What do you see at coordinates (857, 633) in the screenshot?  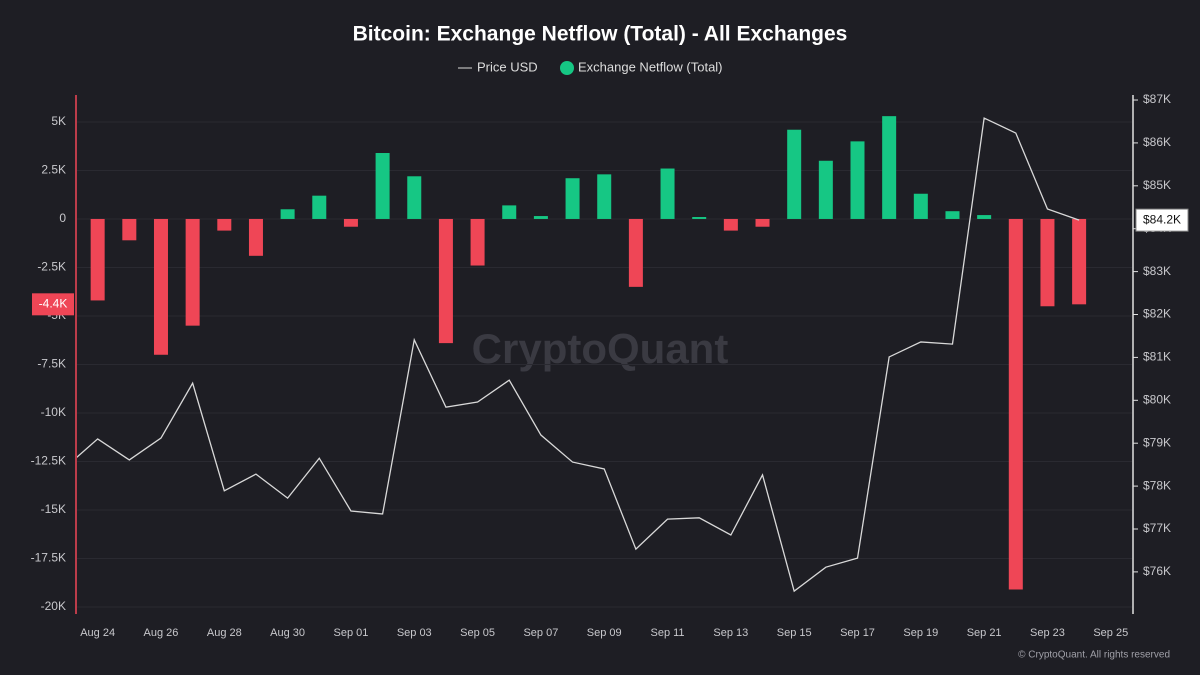 I see `x-tick-label: Sep 17` at bounding box center [857, 633].